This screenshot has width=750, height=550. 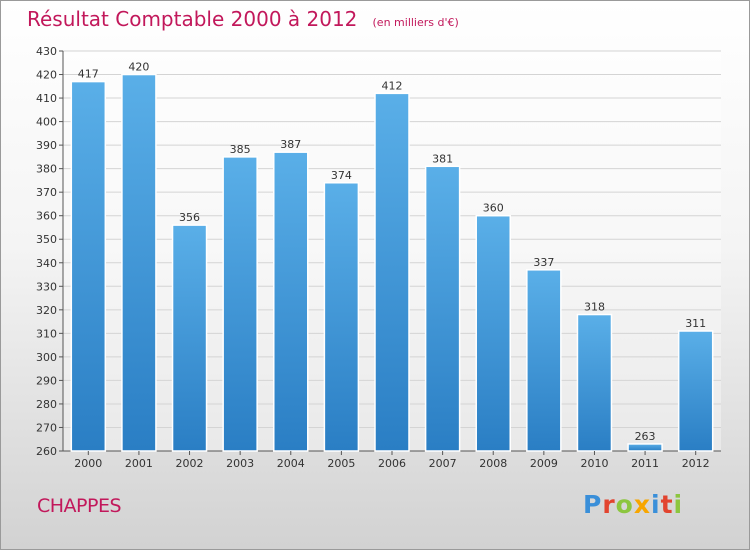 I want to click on x-tick-label: 2001, so click(x=139, y=463).